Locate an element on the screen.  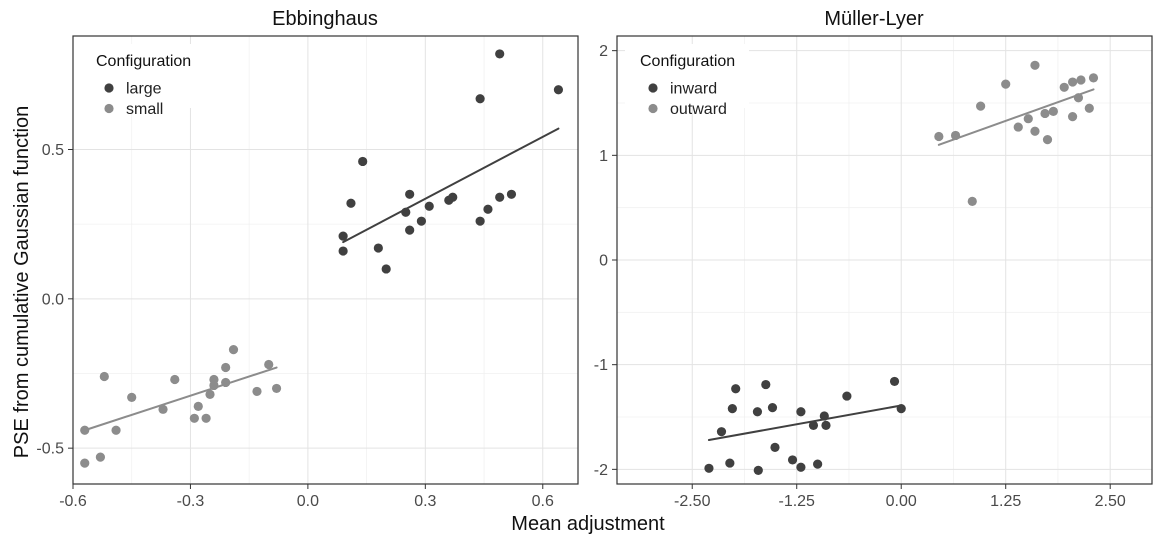
legend-ebbinghaus: Configuration large small is located at coordinates (143, 81).